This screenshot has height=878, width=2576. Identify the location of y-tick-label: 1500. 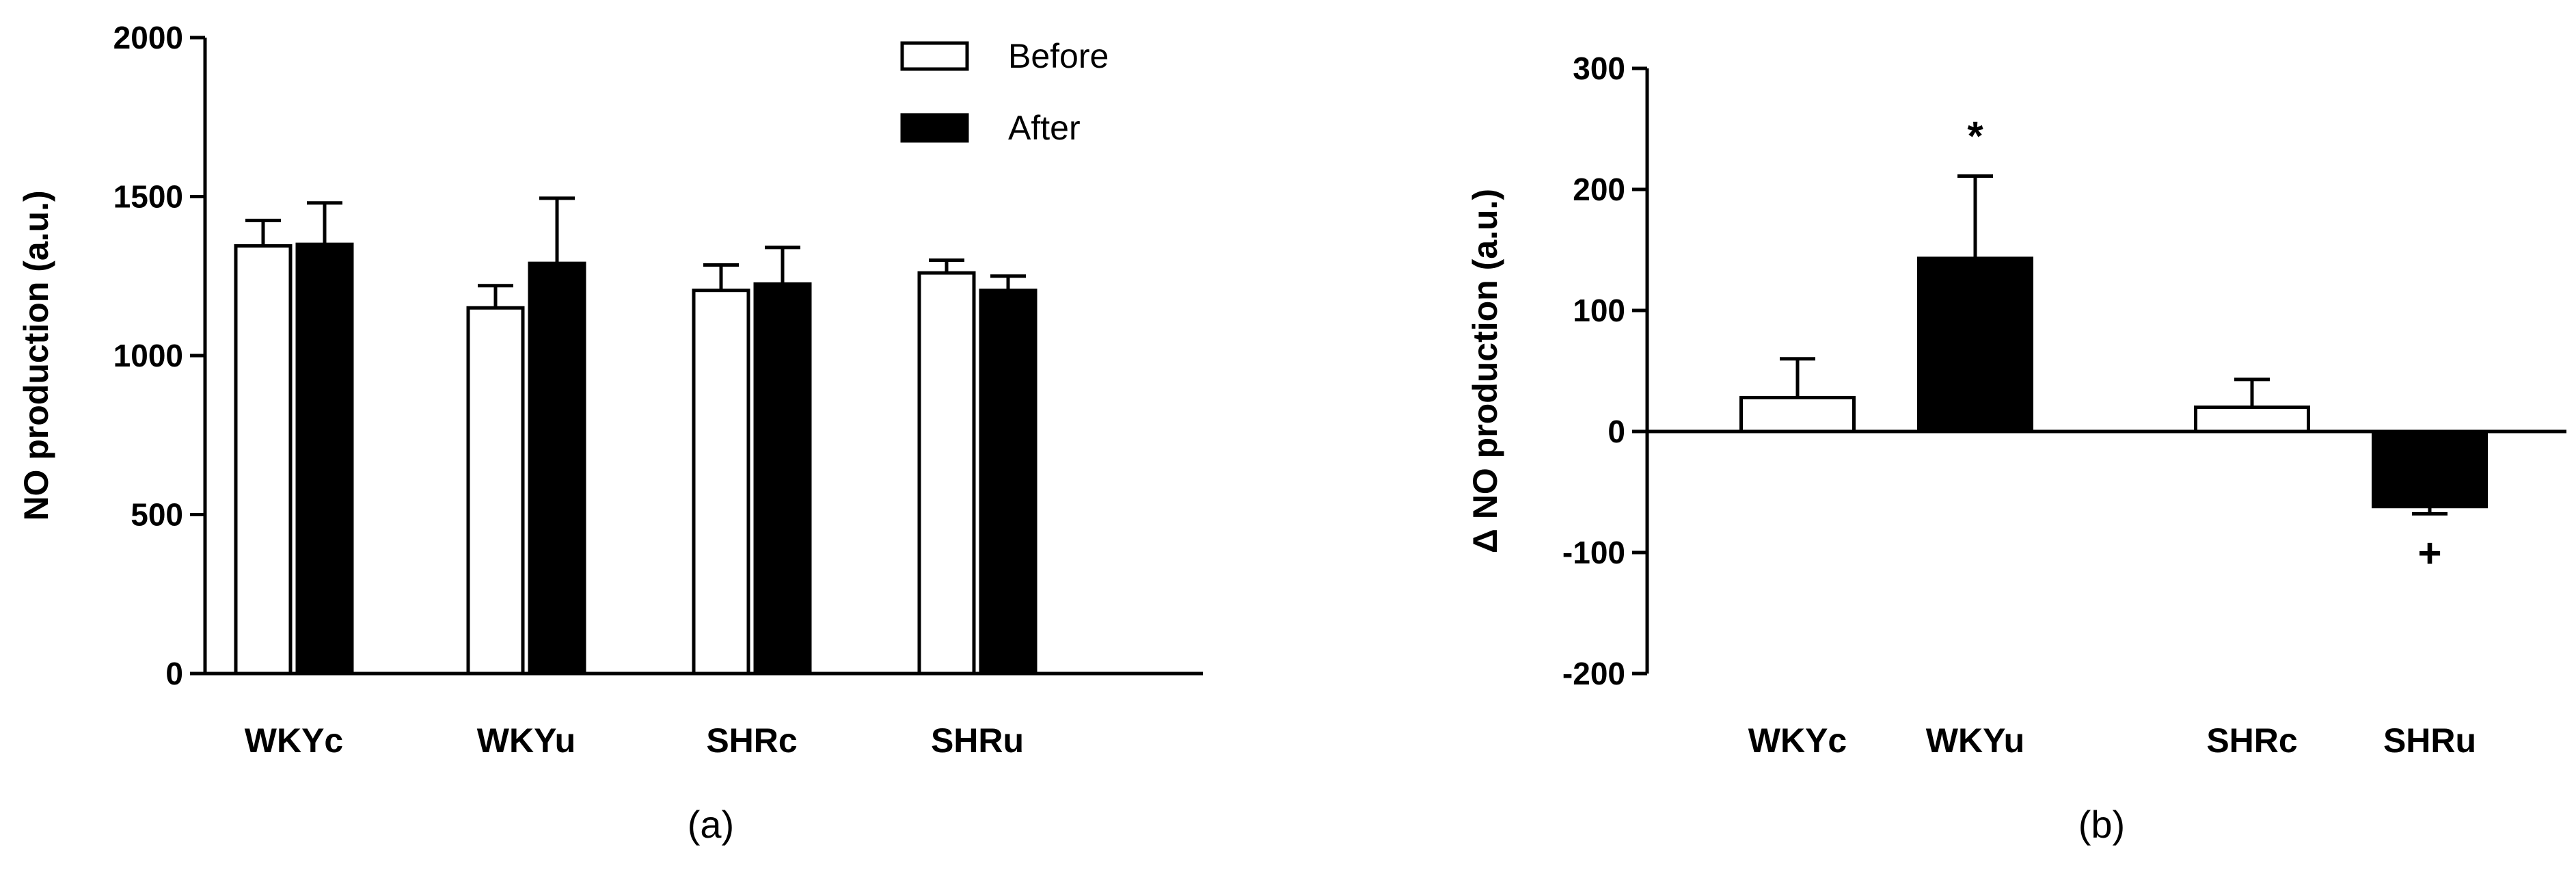
(148, 197).